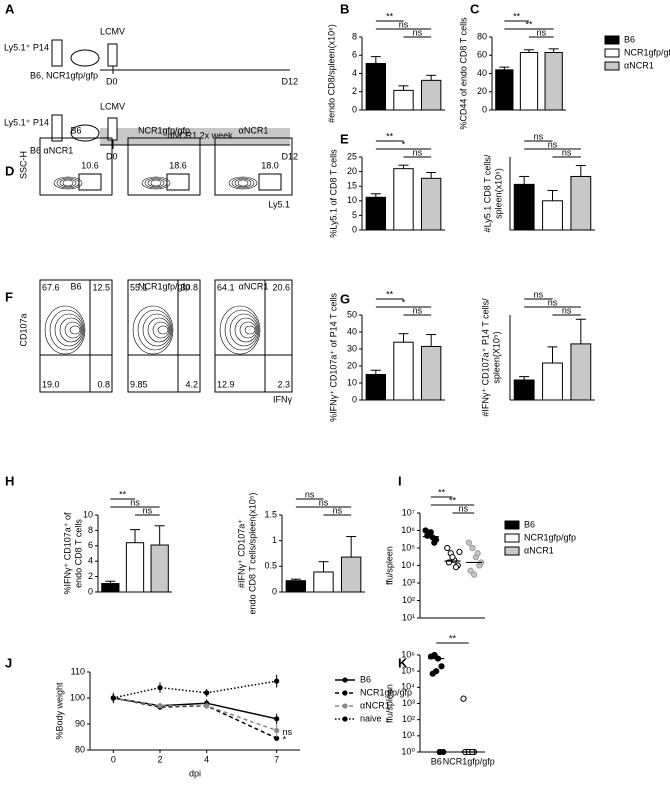 Image resolution: width=670 pixels, height=800 pixels. I want to click on quadrant-value: 55.1, so click(139, 287).